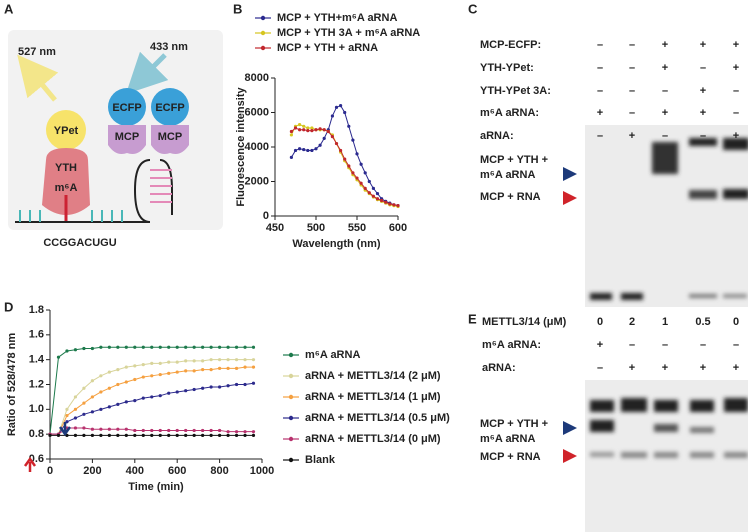  What do you see at coordinates (36, 335) in the screenshot?
I see `y-tick-label: 1.6` at bounding box center [36, 335].